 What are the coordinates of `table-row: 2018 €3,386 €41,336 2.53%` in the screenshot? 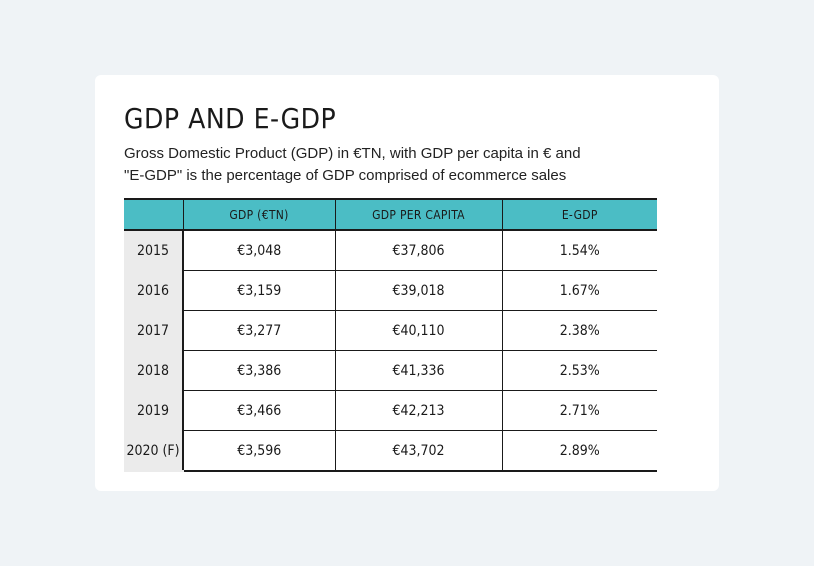 It's located at (390, 370).